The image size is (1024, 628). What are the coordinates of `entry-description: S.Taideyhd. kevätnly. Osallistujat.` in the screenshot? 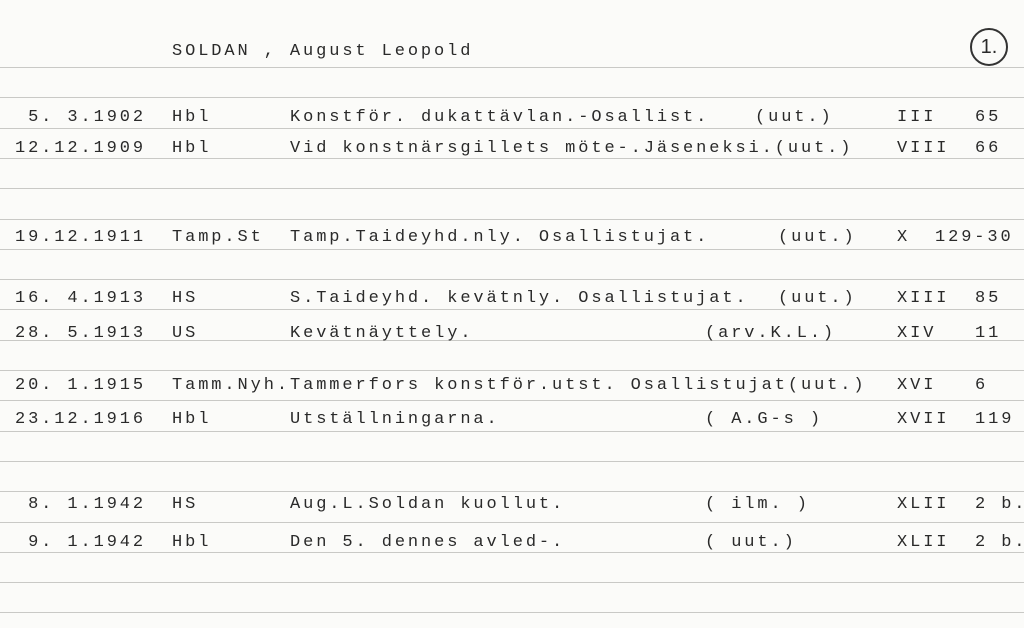 It's located at (519, 298).